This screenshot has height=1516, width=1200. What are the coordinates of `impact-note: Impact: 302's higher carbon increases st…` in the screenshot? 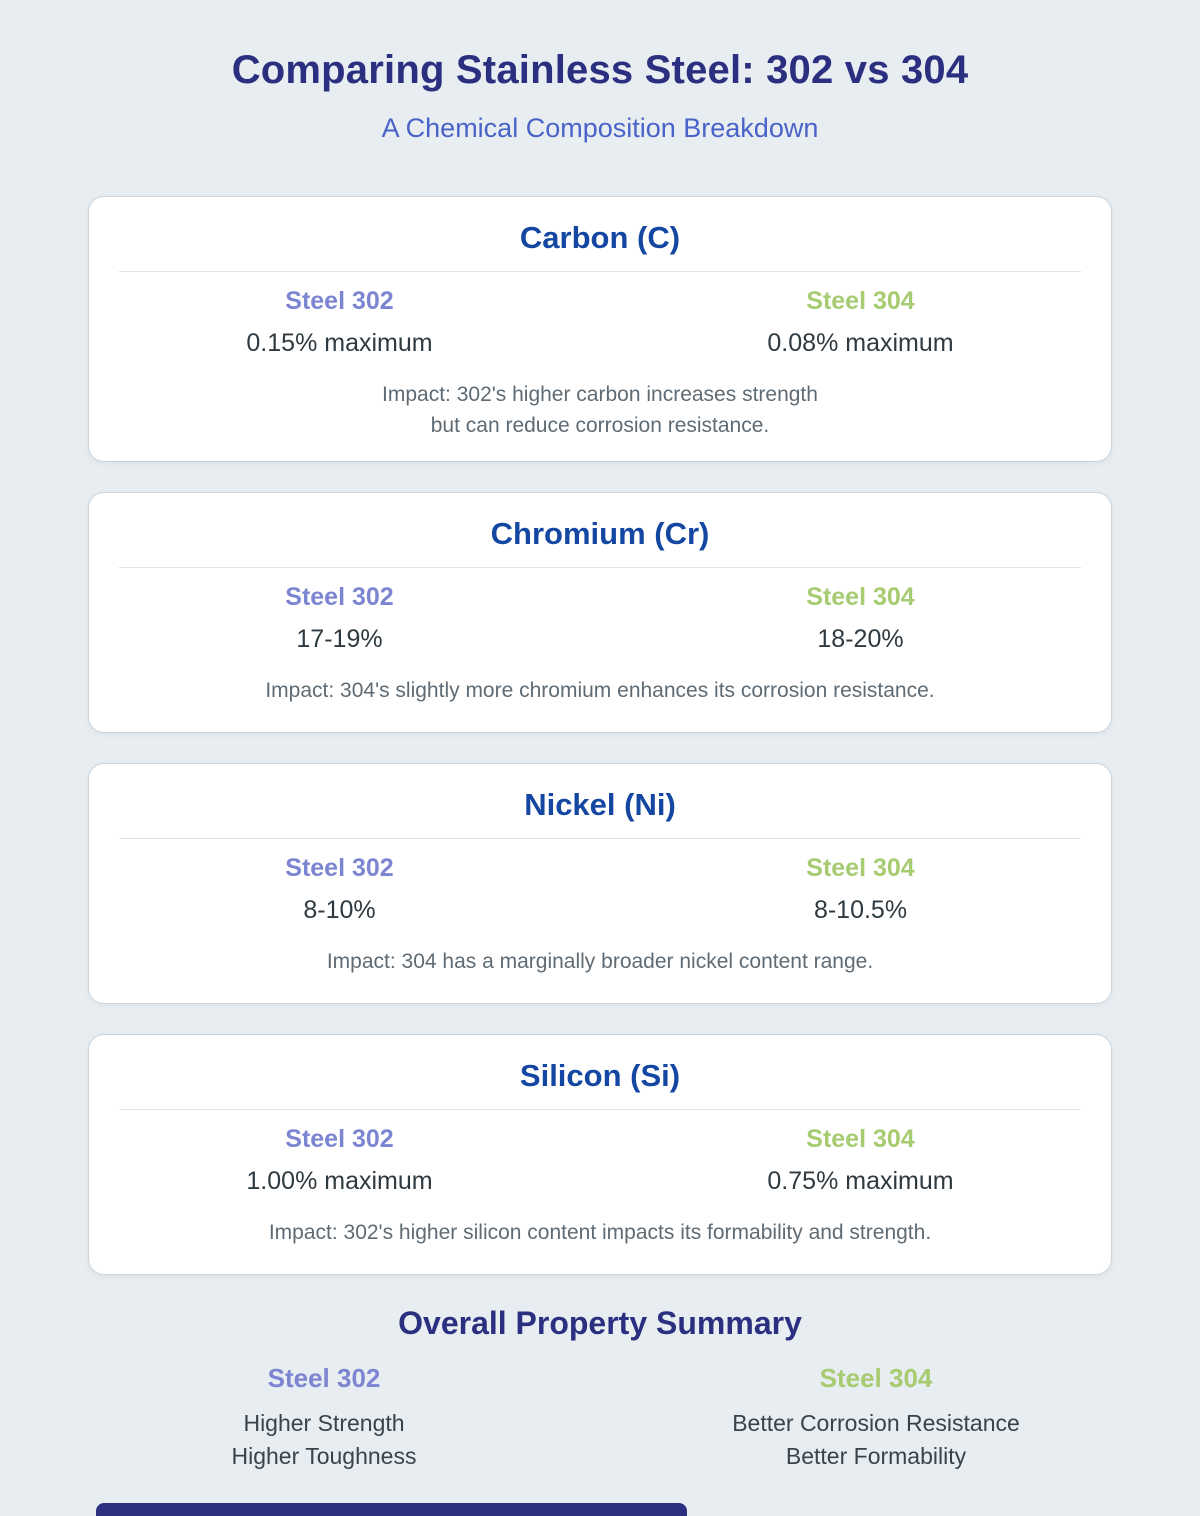 It's located at (600, 410).